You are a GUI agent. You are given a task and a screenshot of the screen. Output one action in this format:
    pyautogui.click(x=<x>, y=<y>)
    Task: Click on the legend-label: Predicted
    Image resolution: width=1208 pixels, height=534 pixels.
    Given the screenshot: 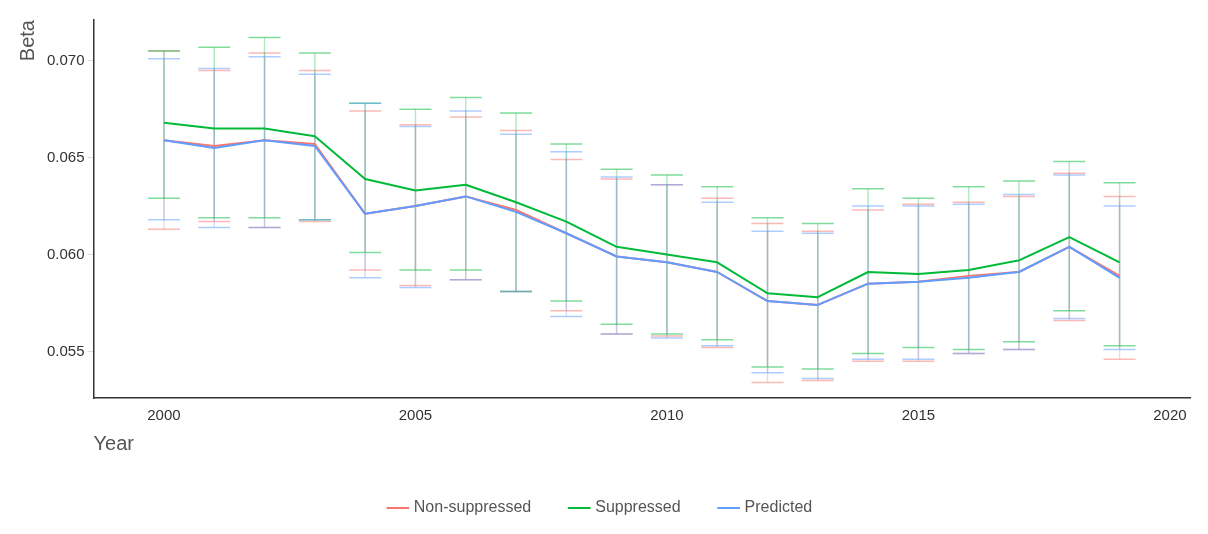 What is the action you would take?
    pyautogui.click(x=778, y=507)
    